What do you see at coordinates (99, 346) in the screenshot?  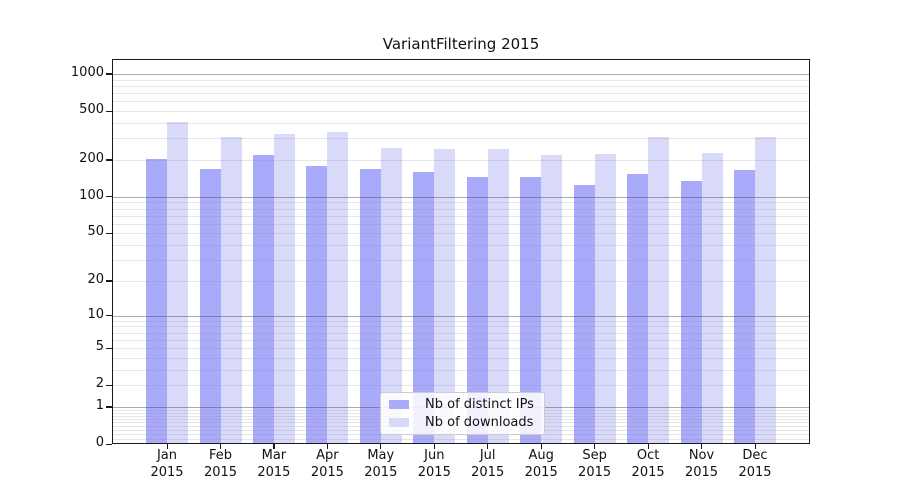 I see `y-tick-label: 5` at bounding box center [99, 346].